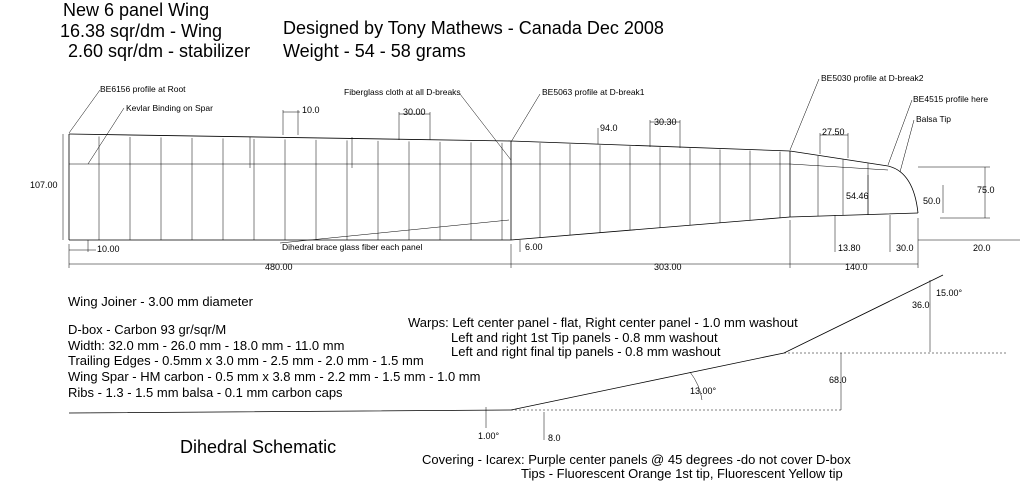 This screenshot has width=1024, height=482. Describe the element at coordinates (279, 267) in the screenshot. I see `span-480: 480.00` at that location.